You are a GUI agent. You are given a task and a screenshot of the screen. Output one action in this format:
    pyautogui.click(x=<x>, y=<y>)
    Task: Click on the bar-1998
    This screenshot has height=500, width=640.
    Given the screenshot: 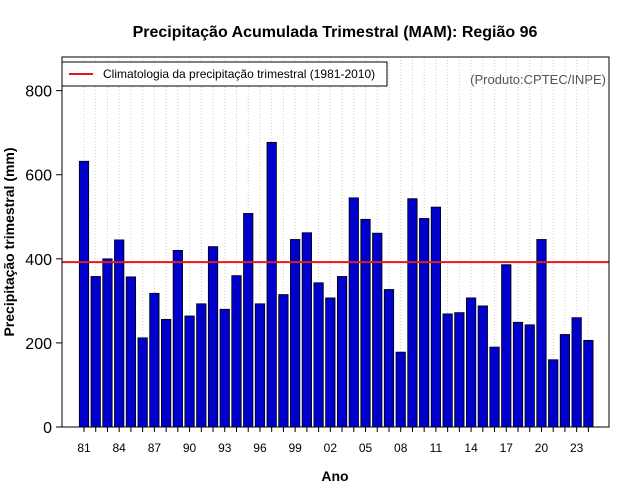 What is the action you would take?
    pyautogui.click(x=283, y=361)
    